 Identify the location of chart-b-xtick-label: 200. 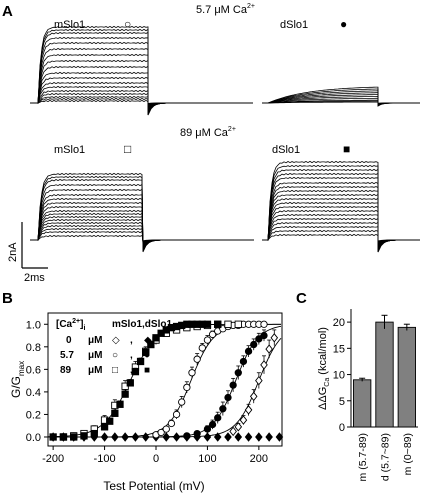
(259, 459).